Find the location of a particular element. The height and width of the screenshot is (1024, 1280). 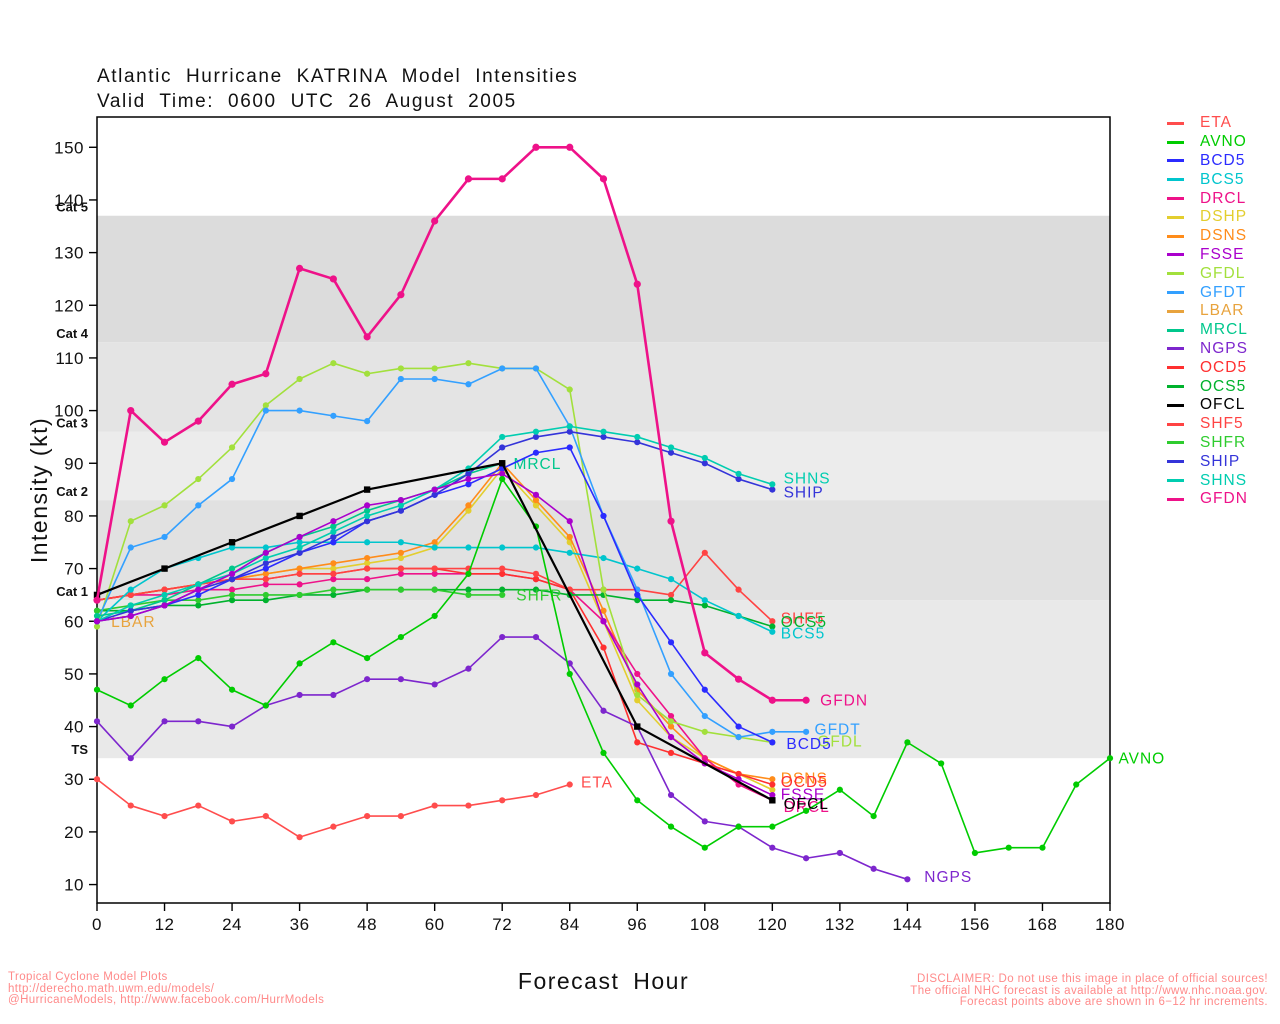

legend-item-GFDT: GFDT is located at coordinates (1207, 292).